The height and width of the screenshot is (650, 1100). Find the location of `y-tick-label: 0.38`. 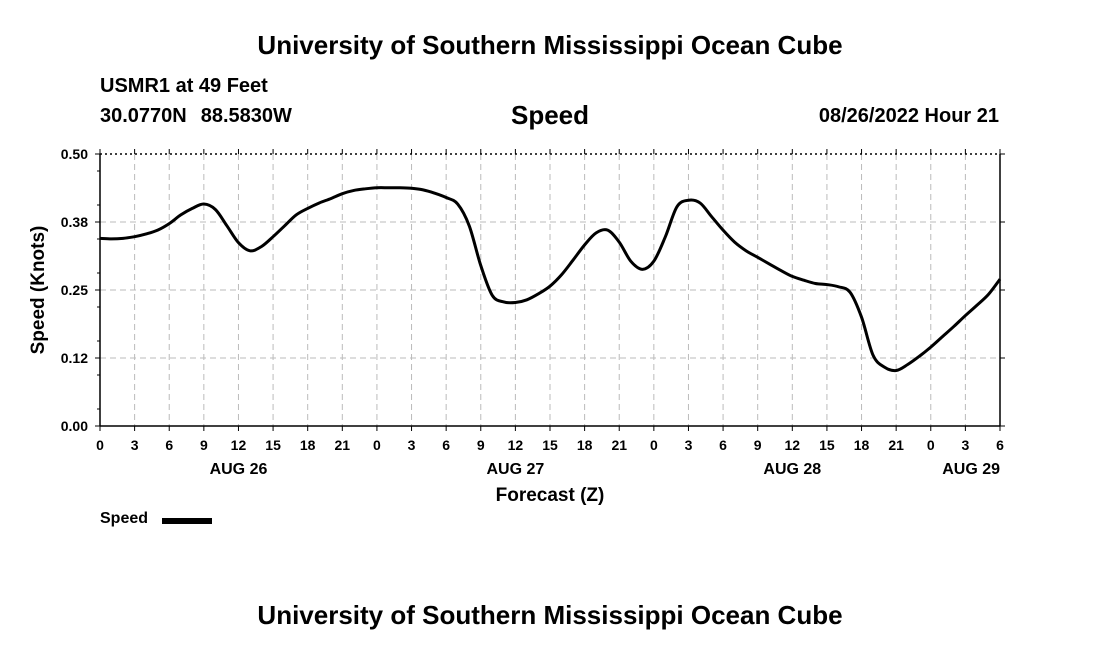

y-tick-label: 0.38 is located at coordinates (74, 222).